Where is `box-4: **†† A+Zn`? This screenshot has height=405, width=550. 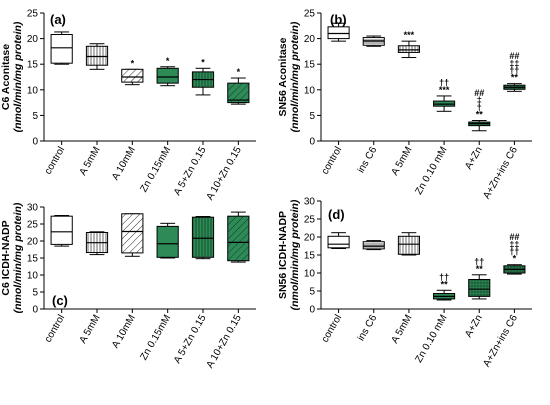
box-4: **†† A+Zn is located at coordinates (477, 298).